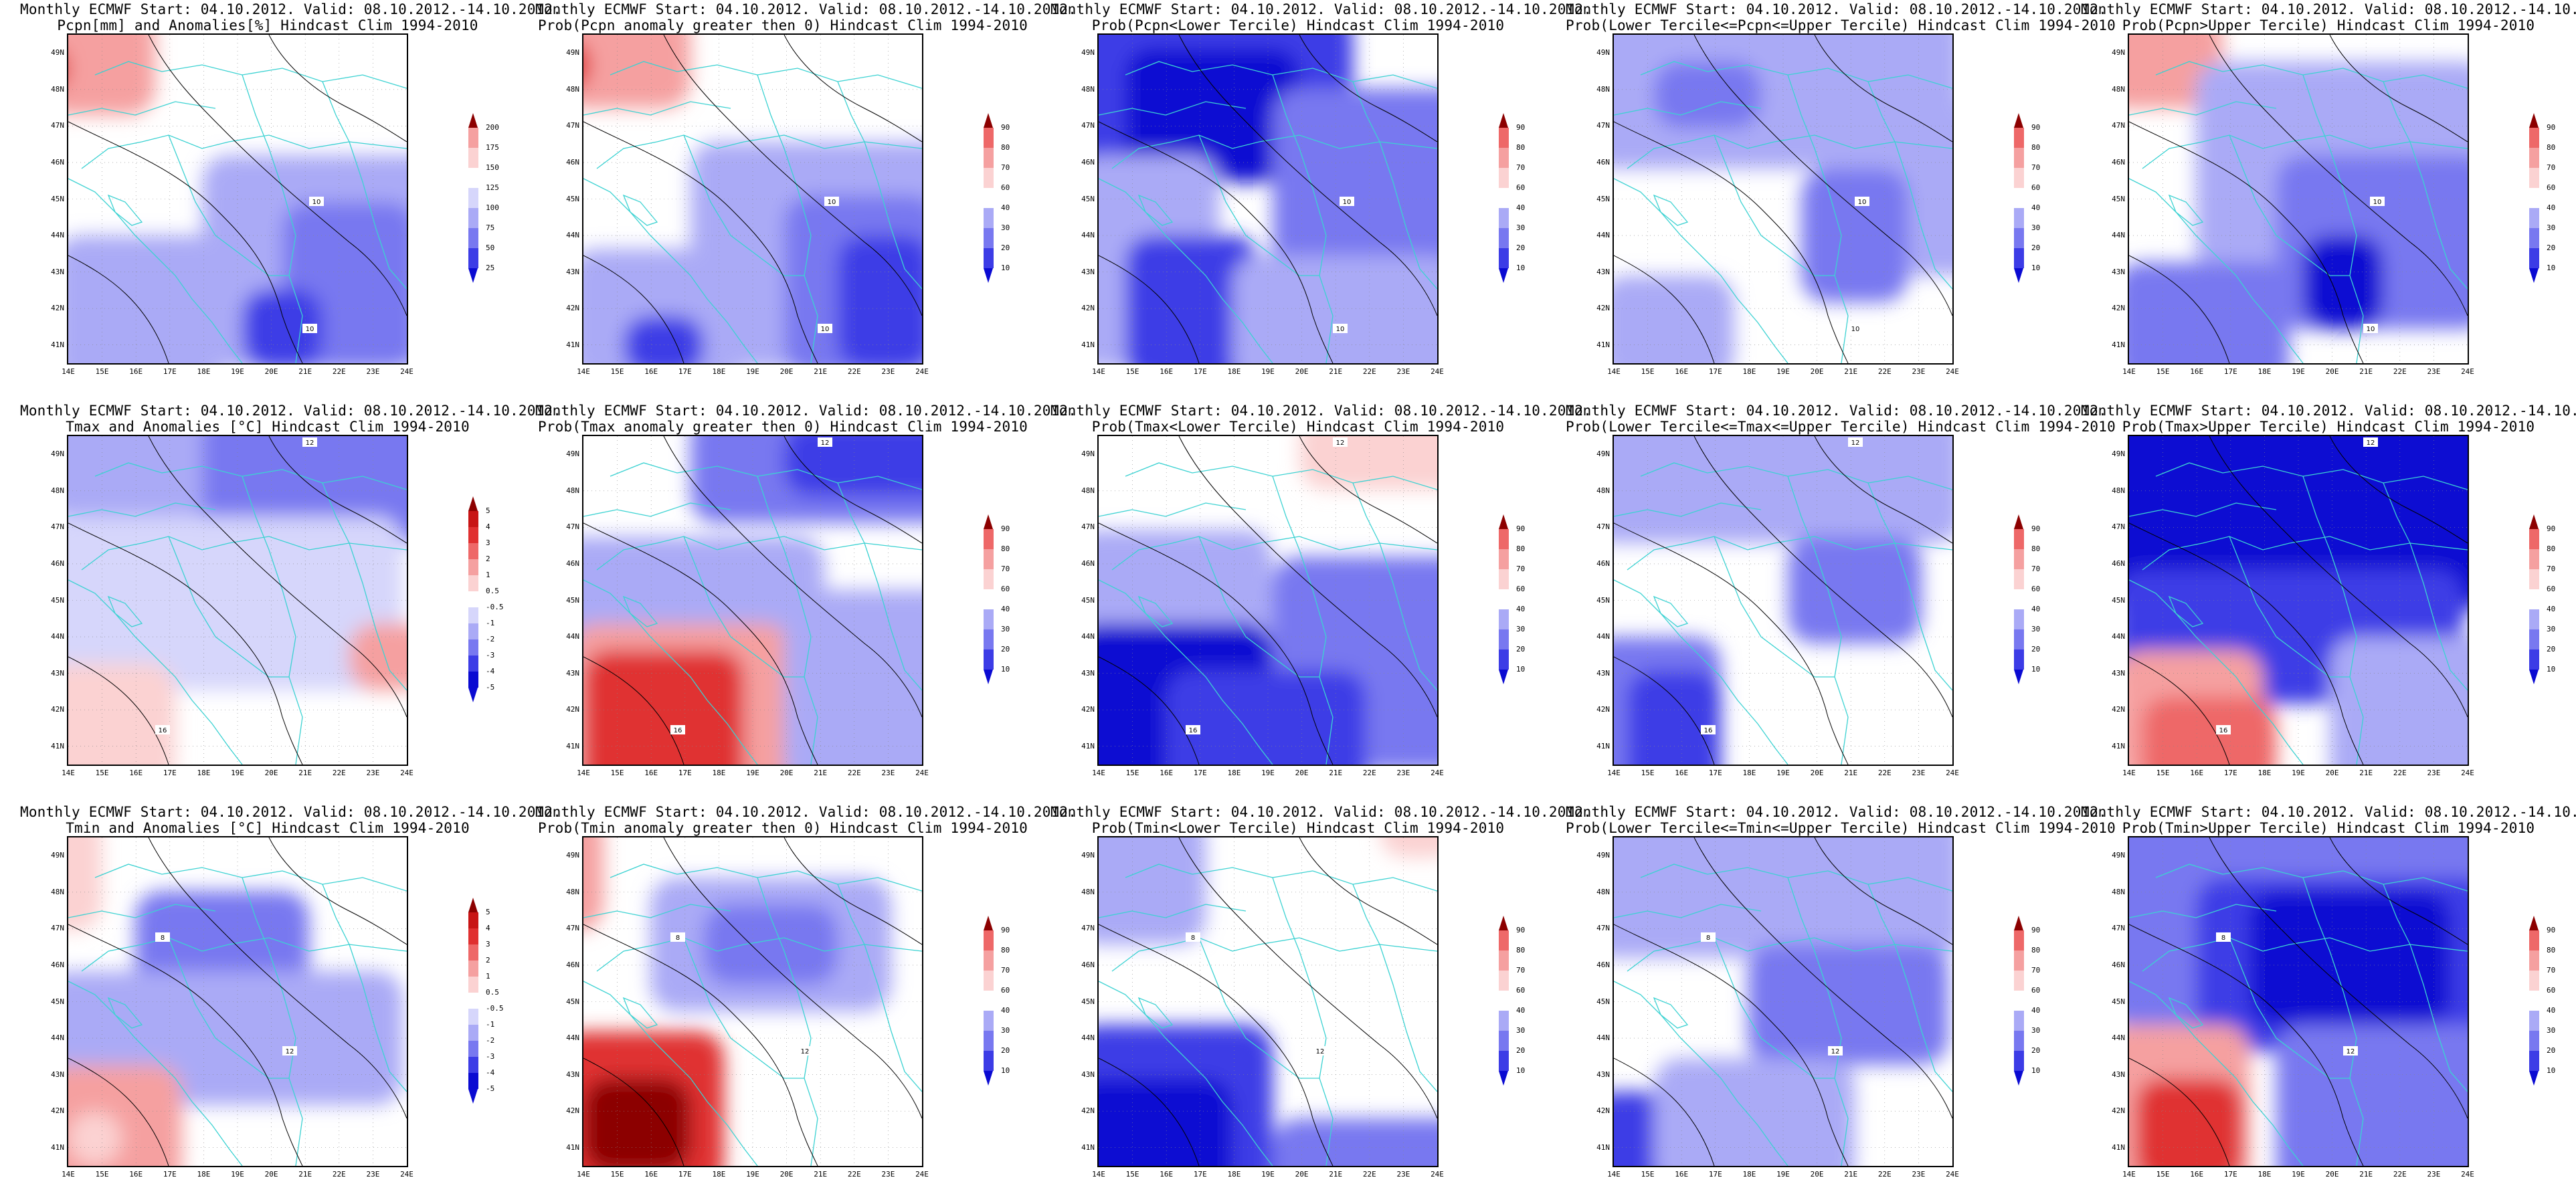 The height and width of the screenshot is (1204, 2576). Describe the element at coordinates (2551, 608) in the screenshot. I see `colorbar-label: 40` at that location.